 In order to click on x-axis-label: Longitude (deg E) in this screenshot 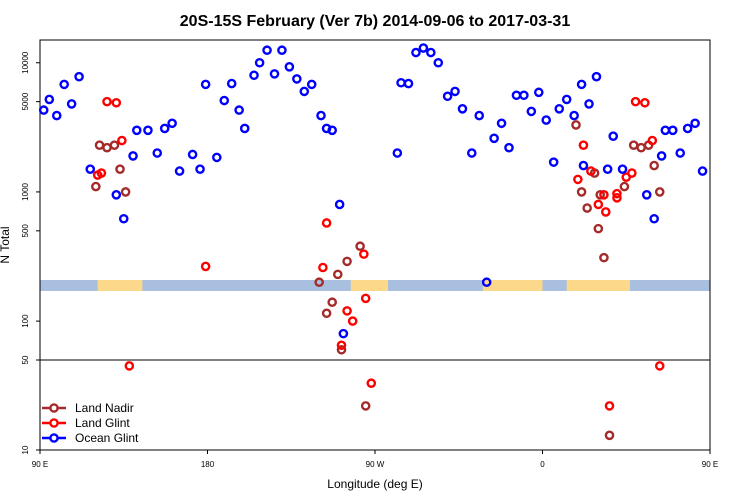, I will do `click(374, 484)`.